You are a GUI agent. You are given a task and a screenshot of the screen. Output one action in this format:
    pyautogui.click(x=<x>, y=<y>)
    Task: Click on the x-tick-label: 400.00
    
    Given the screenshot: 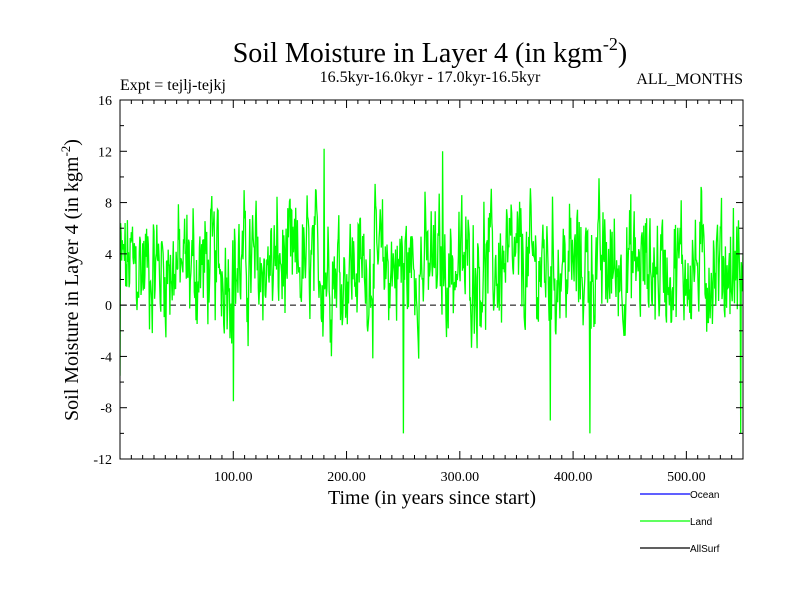 What is the action you would take?
    pyautogui.click(x=573, y=477)
    